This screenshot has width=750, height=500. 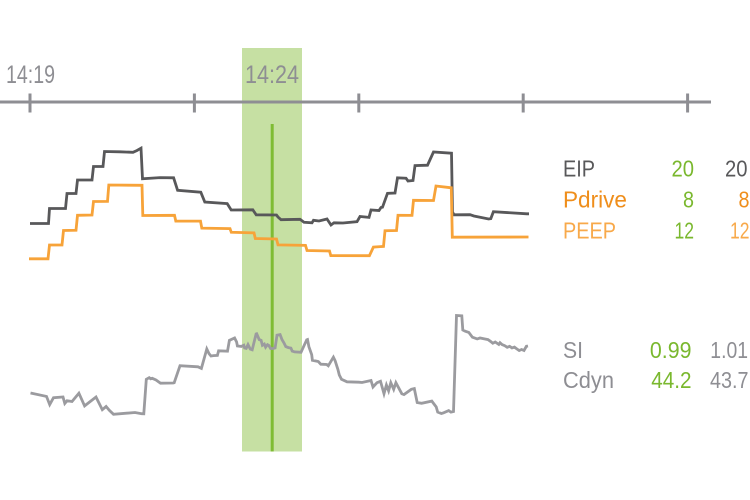 What do you see at coordinates (573, 350) in the screenshot?
I see `svg-text: SI` at bounding box center [573, 350].